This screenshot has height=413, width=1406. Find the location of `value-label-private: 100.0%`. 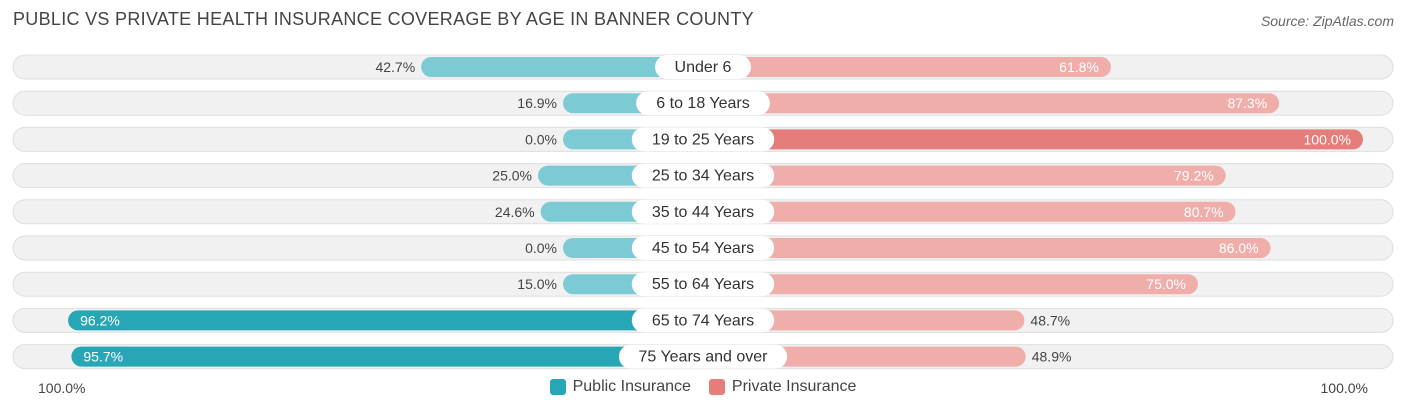

value-label-private: 100.0% is located at coordinates (1327, 139).